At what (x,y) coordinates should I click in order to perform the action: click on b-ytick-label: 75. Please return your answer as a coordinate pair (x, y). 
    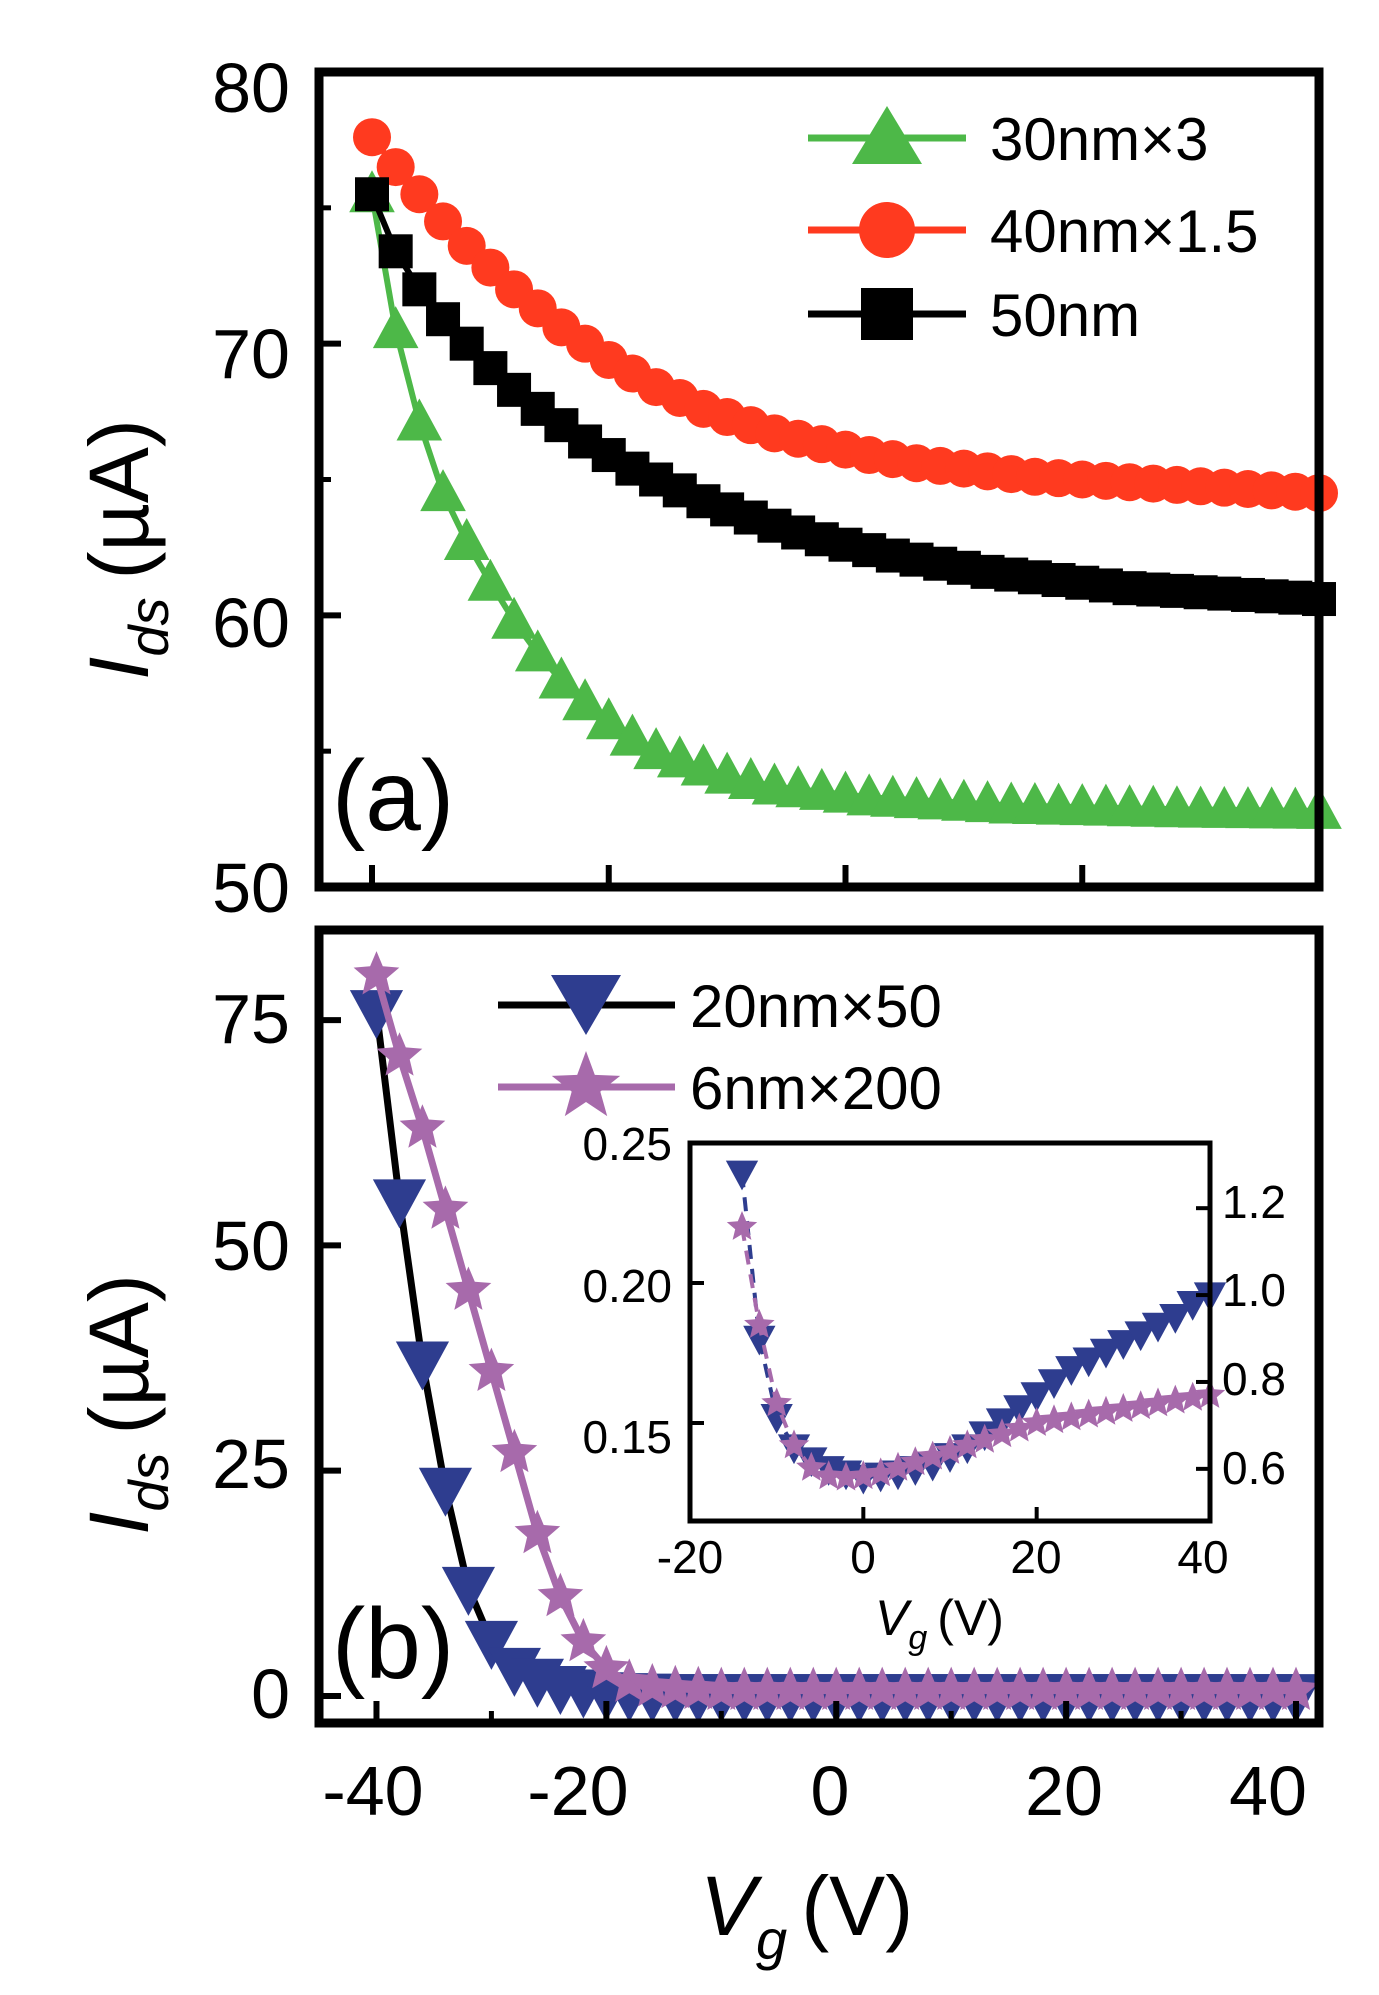
    Looking at the image, I should click on (251, 1019).